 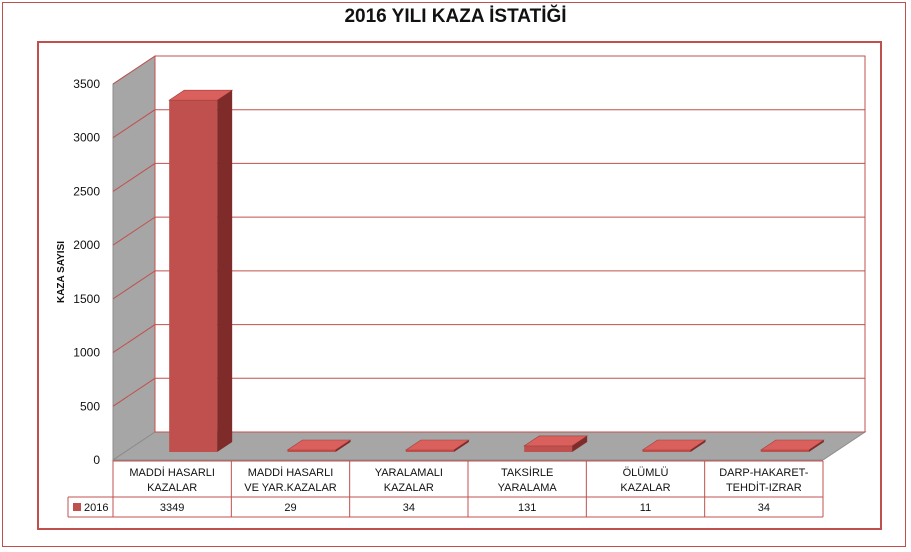 What do you see at coordinates (646, 473) in the screenshot?
I see `category-label: ÖLÜMLÜ` at bounding box center [646, 473].